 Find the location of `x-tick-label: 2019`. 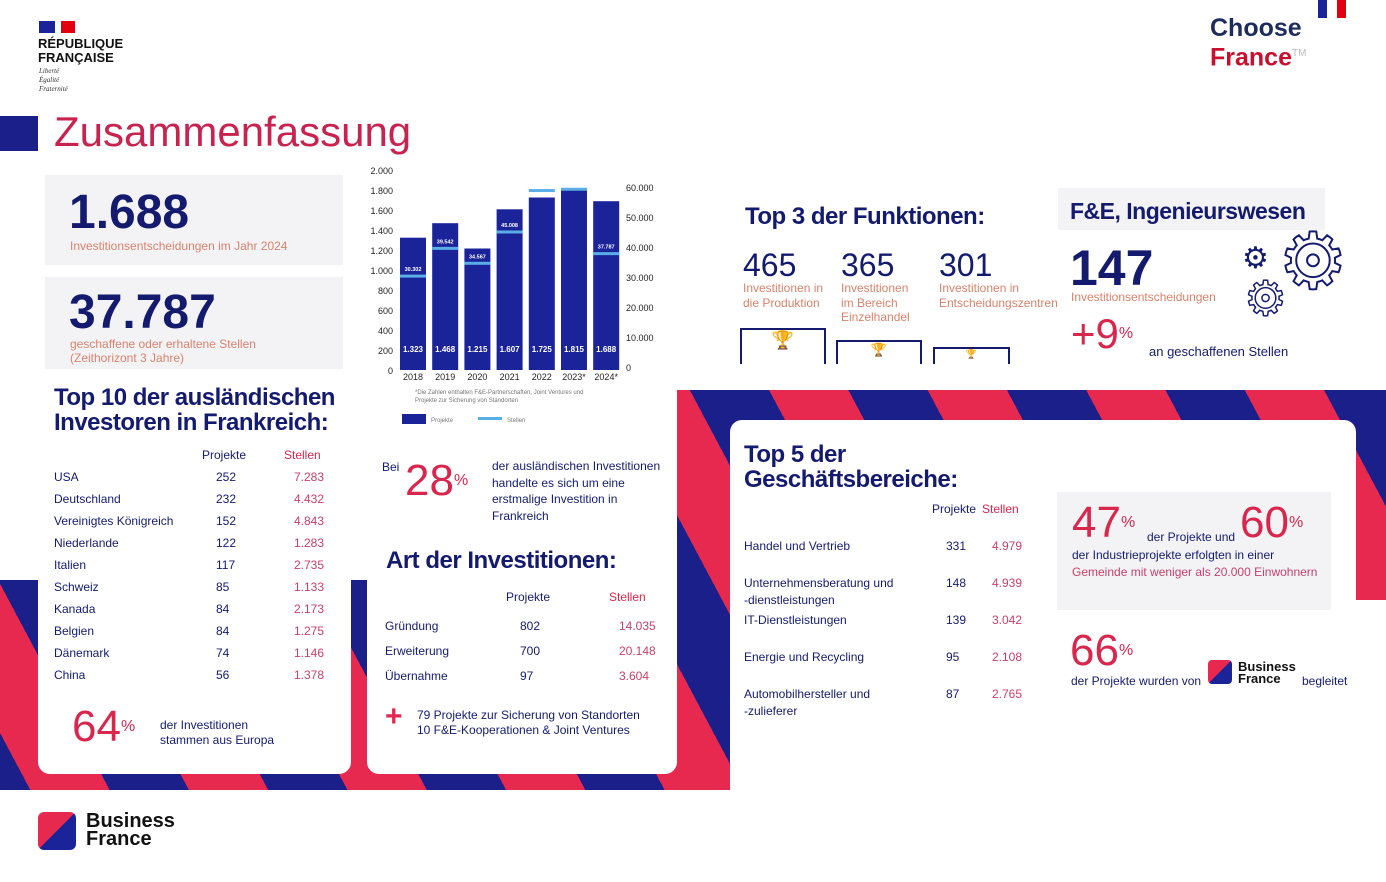

x-tick-label: 2019 is located at coordinates (445, 377).